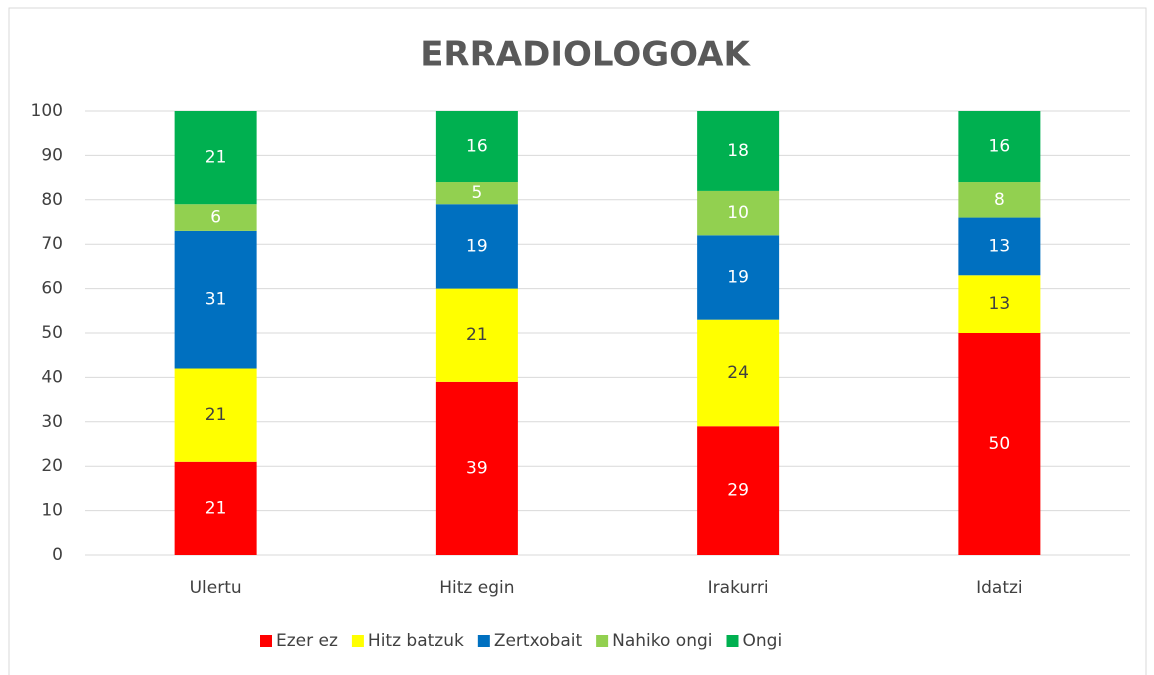 The height and width of the screenshot is (675, 1154). I want to click on data-label: 39, so click(477, 468).